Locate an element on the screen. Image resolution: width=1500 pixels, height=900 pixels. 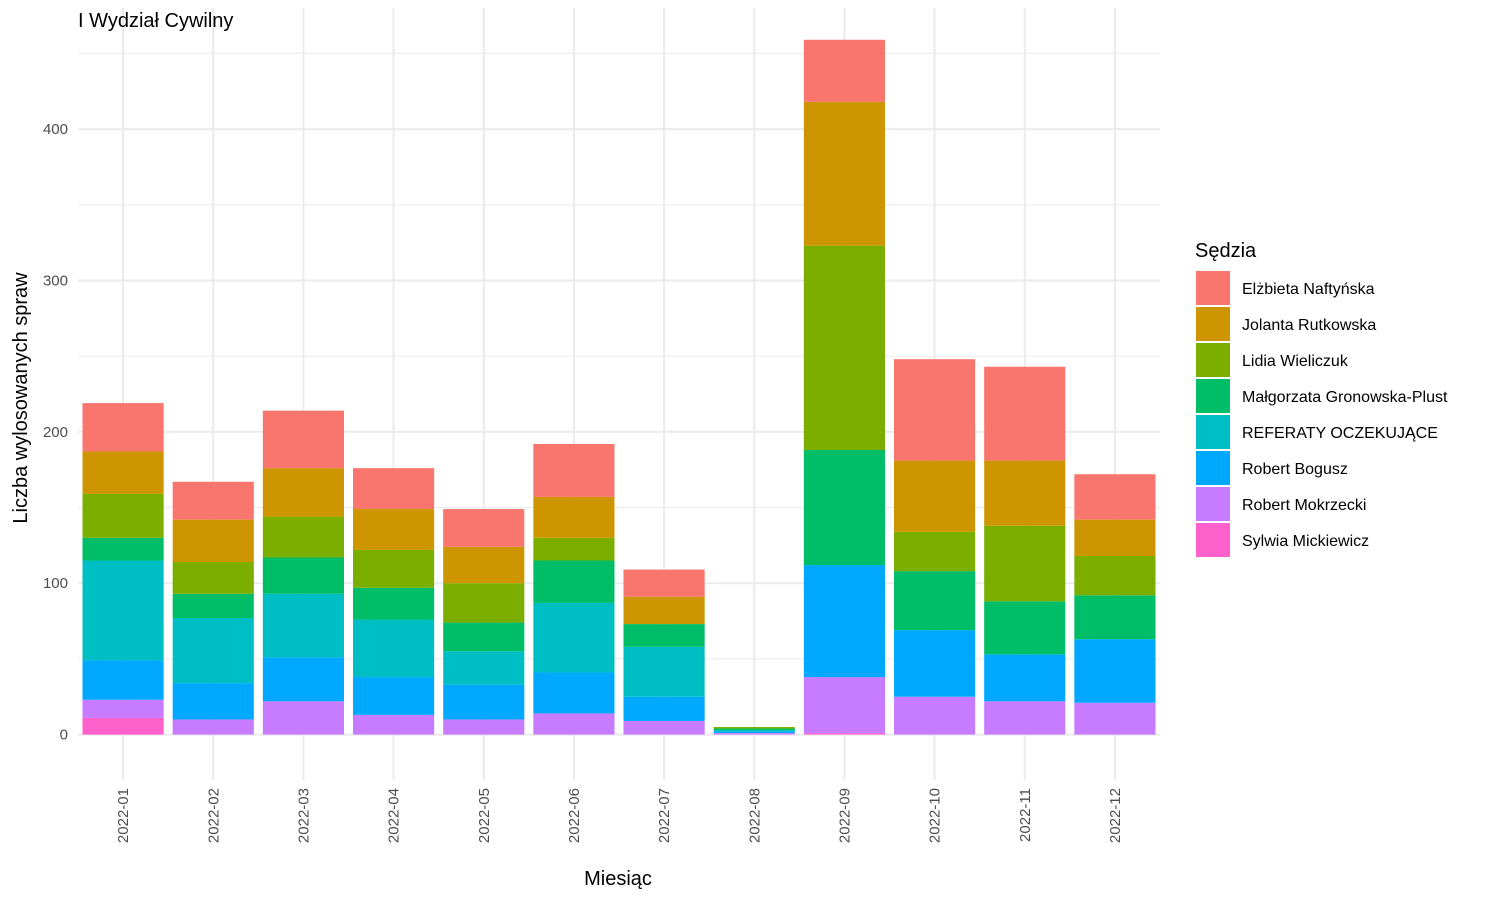
y-tick-label: 0 is located at coordinates (64, 735).